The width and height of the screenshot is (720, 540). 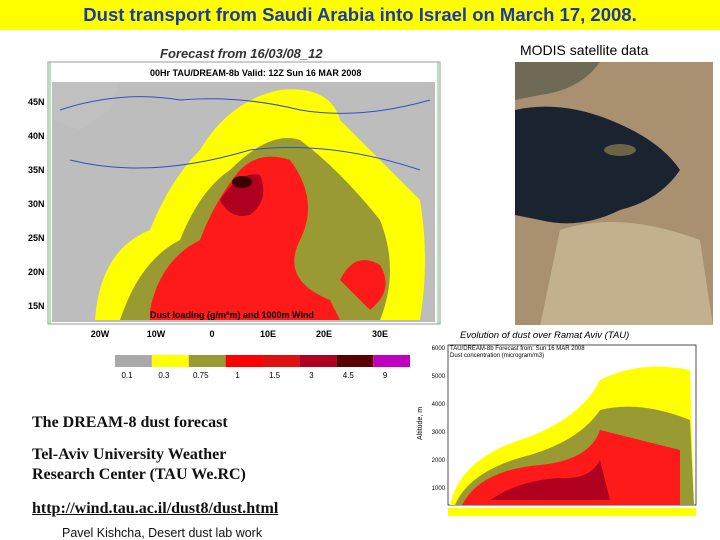 I want to click on colorbar-label: 0.75, so click(x=201, y=375).